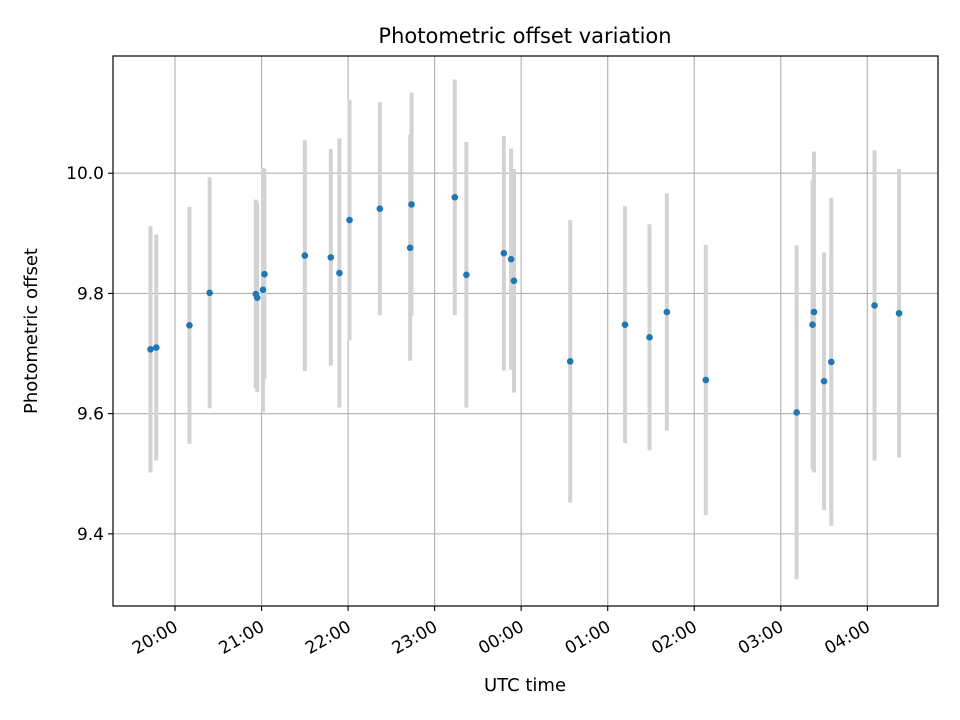 The height and width of the screenshot is (720, 960). Describe the element at coordinates (524, 36) in the screenshot. I see `chart-title: Photometric offset variation` at that location.